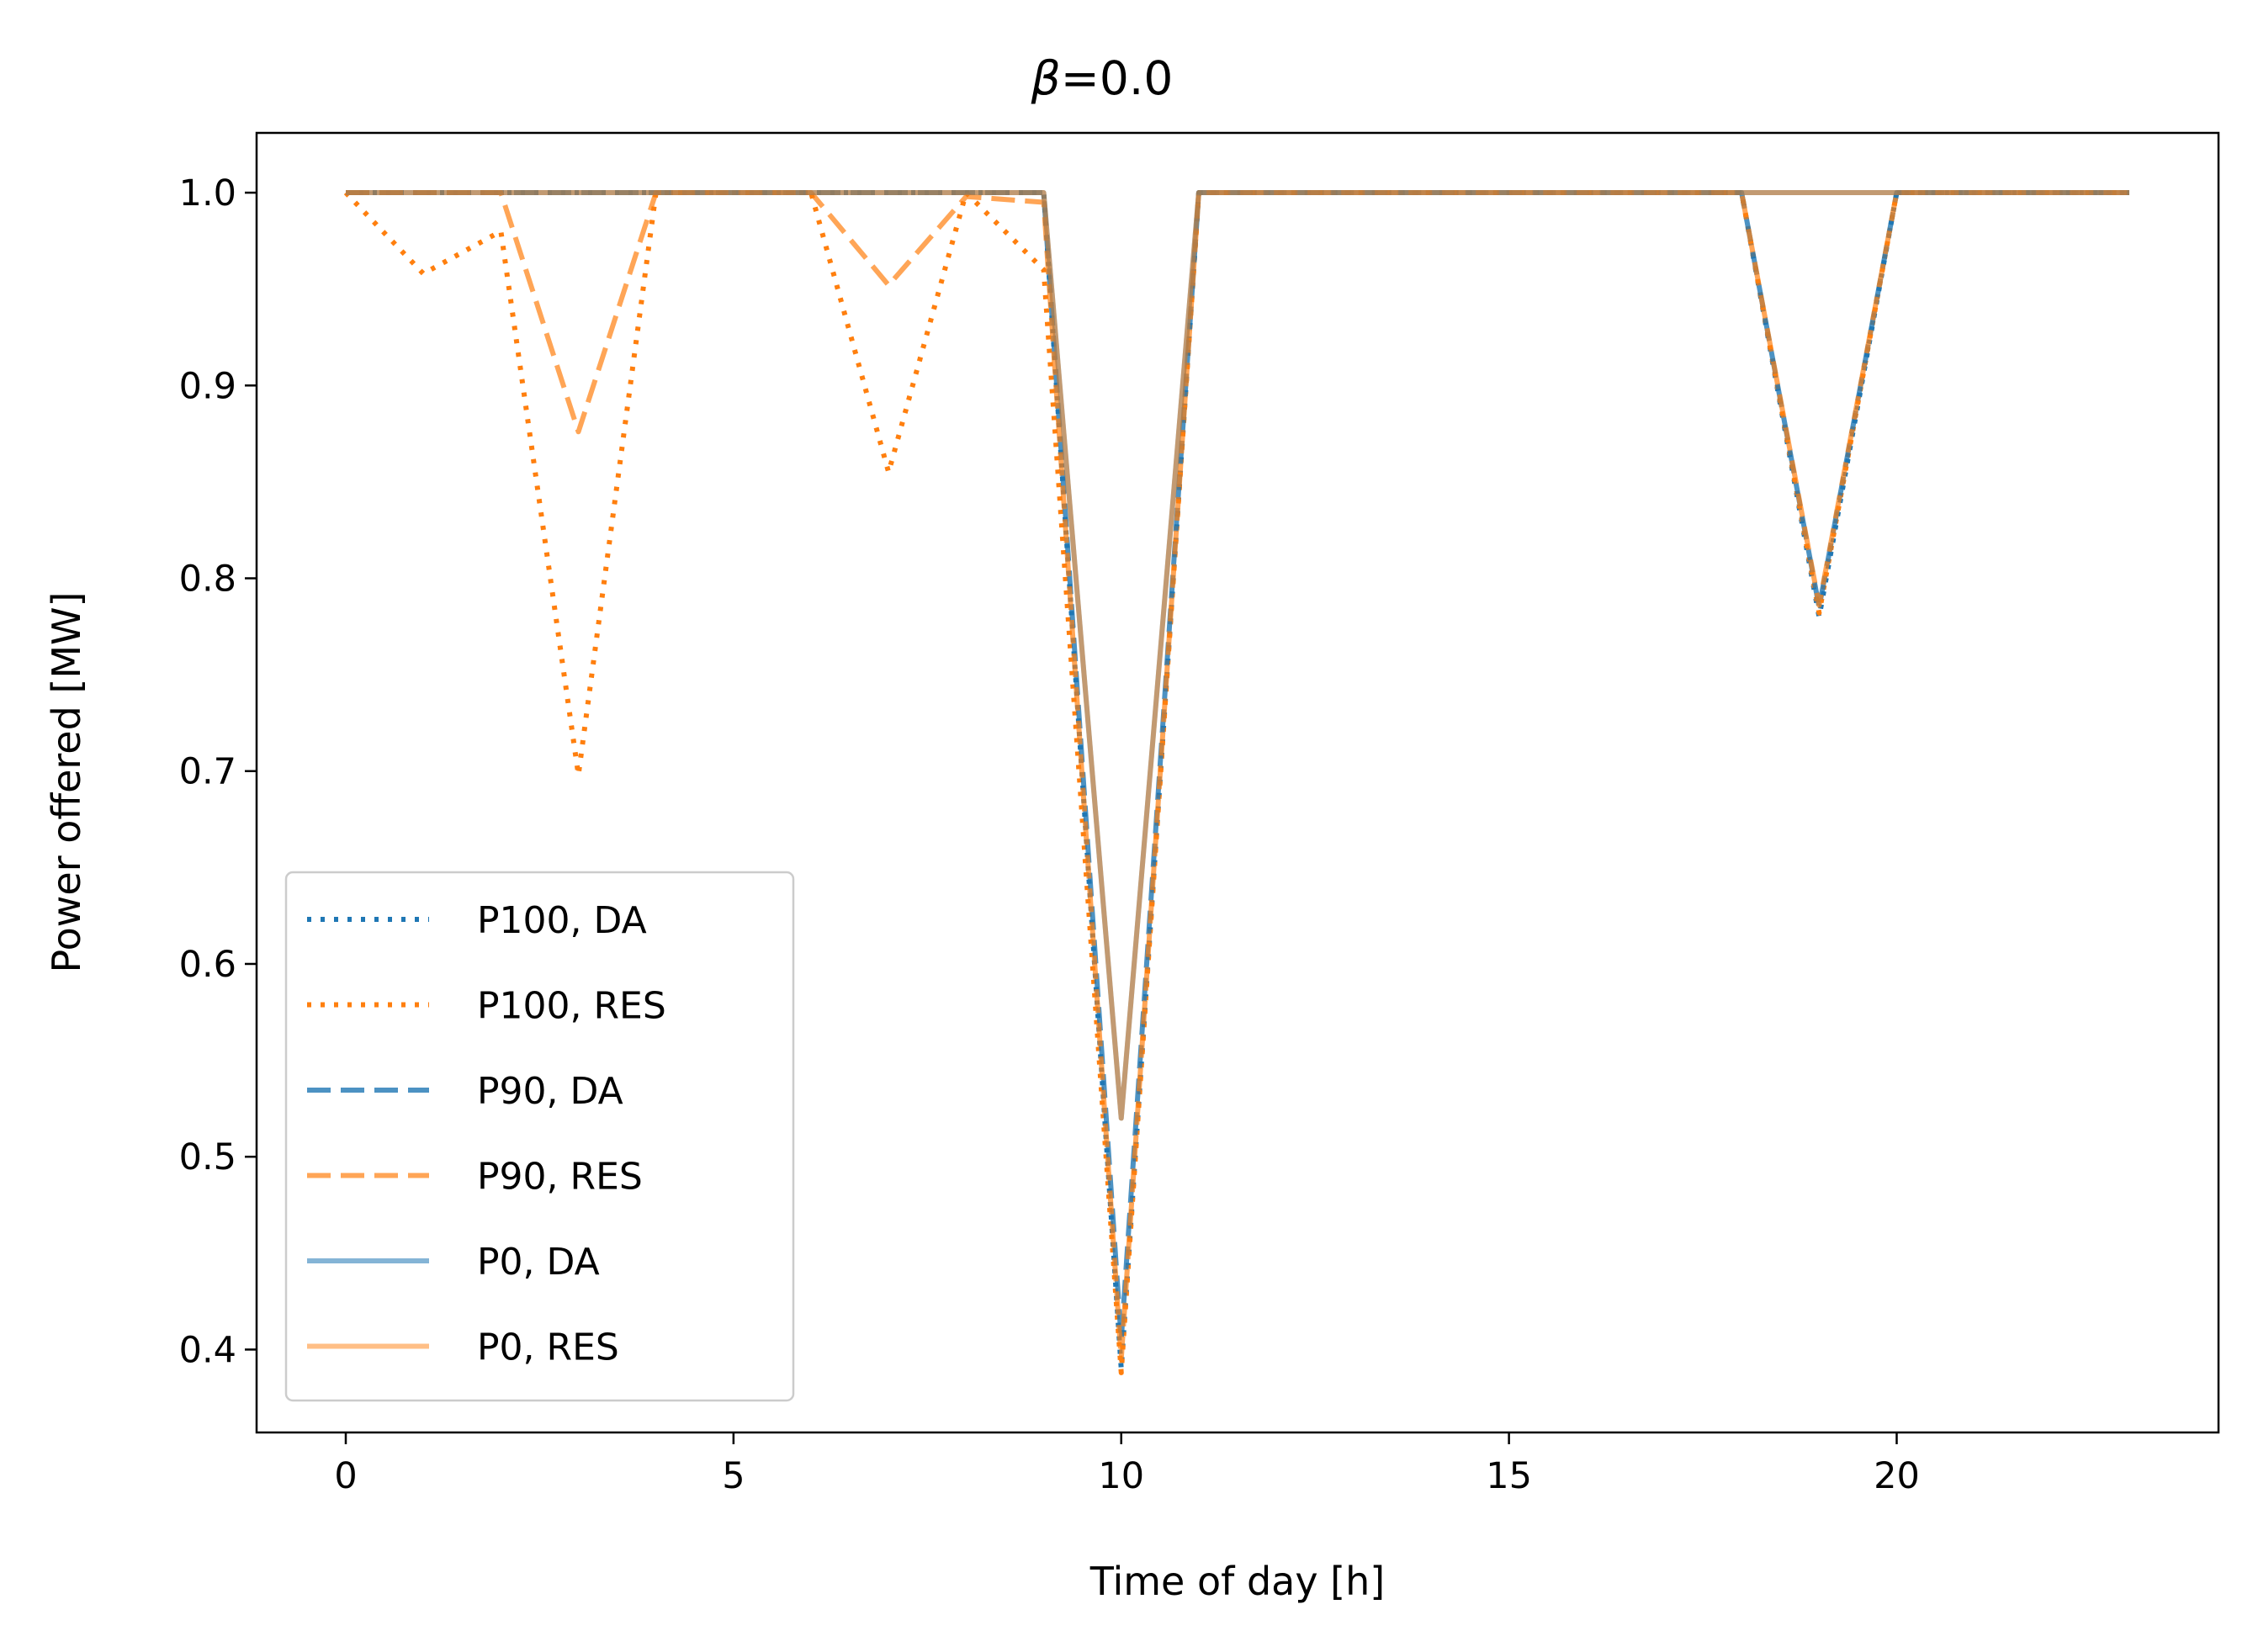  Describe the element at coordinates (1897, 1476) in the screenshot. I see `x-tick-label: 20` at that location.